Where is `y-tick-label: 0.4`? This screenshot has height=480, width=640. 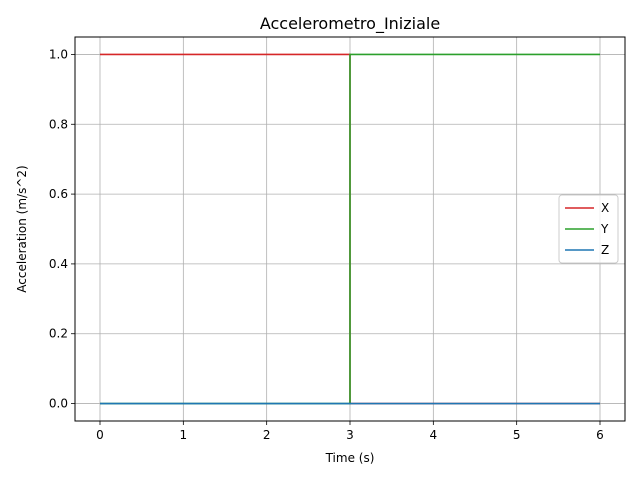 y-tick-label: 0.4 is located at coordinates (58, 264).